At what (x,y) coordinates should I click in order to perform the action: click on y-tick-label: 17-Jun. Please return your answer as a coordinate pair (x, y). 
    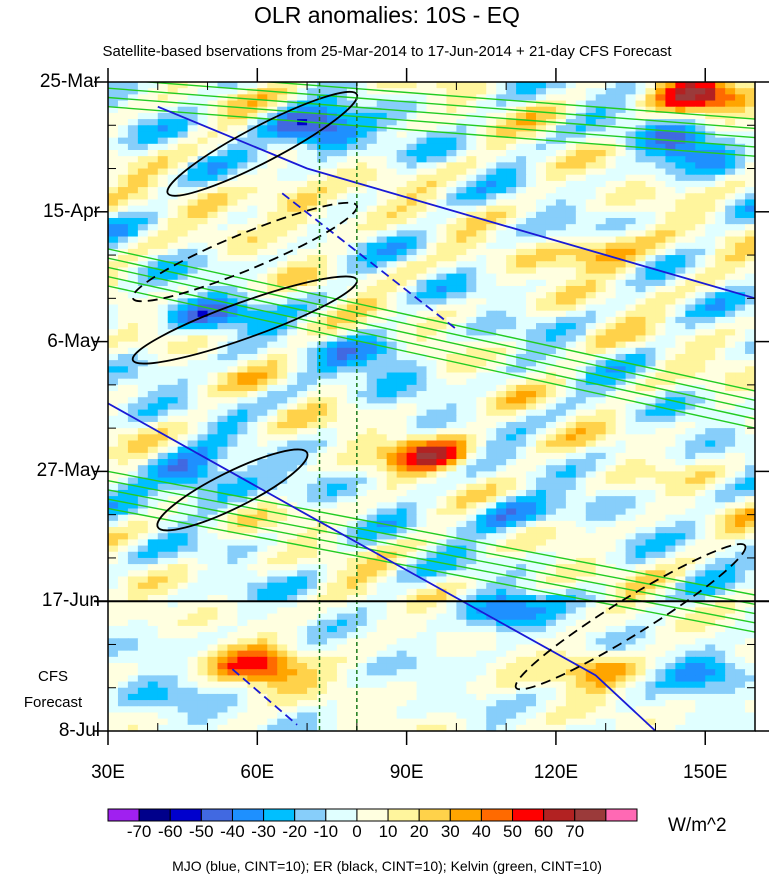
    Looking at the image, I should click on (70, 601).